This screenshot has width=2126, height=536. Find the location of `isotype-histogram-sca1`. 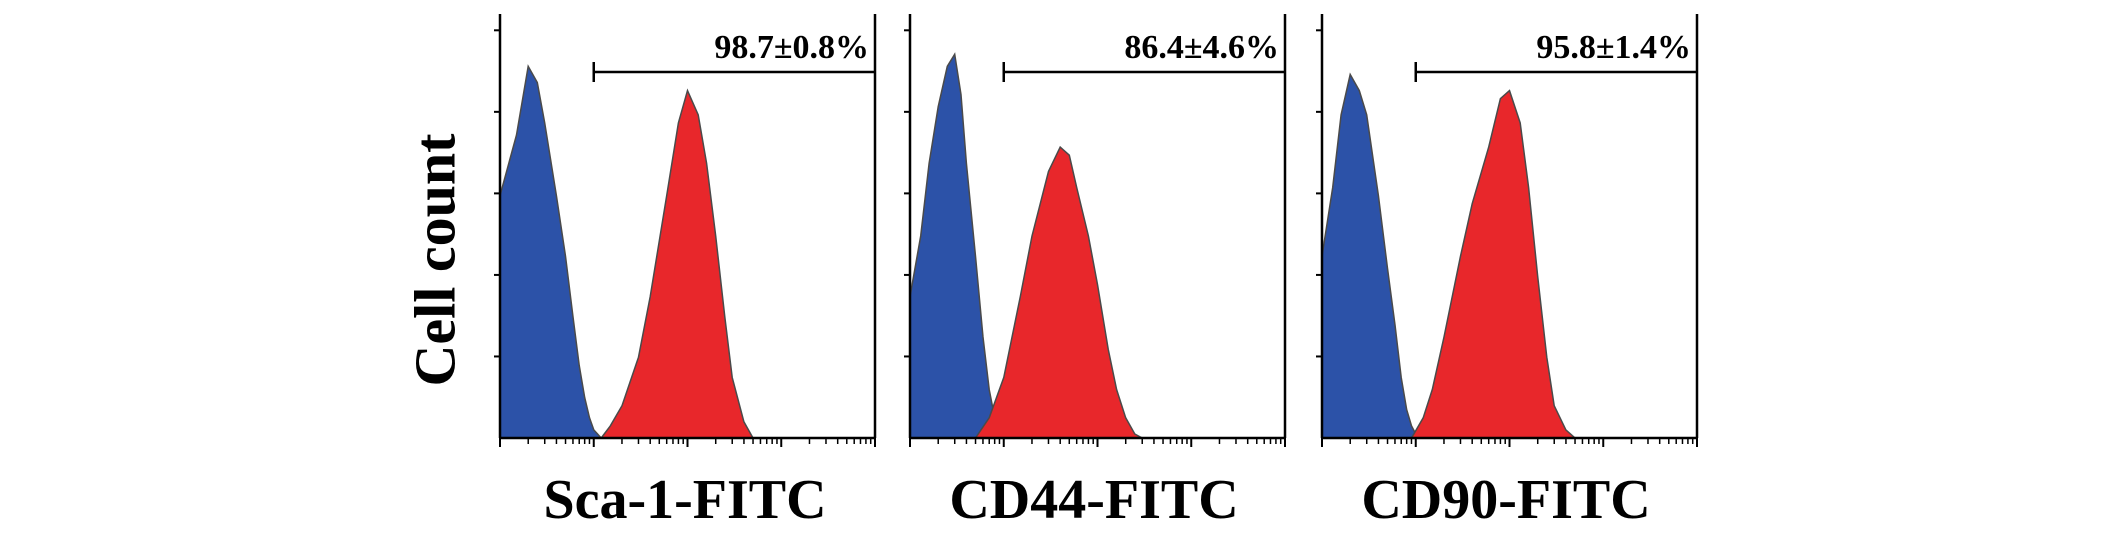

isotype-histogram-sca1 is located at coordinates (551, 251).